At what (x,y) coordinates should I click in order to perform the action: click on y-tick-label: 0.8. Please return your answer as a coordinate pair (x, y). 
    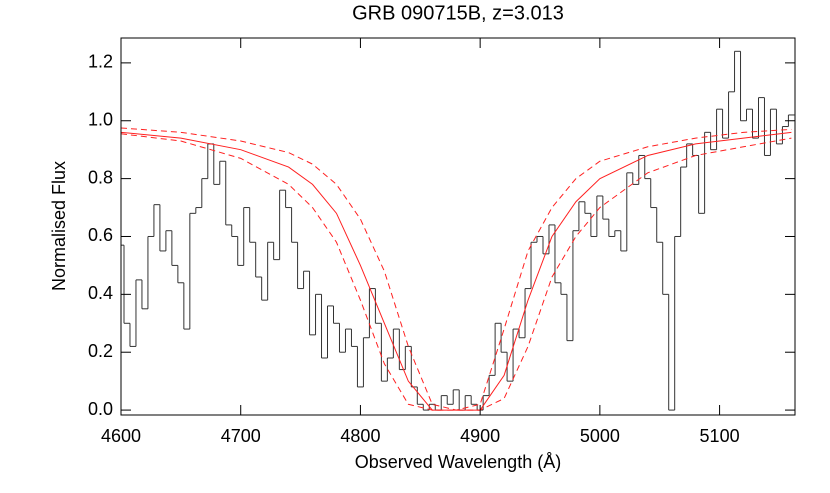
    Looking at the image, I should click on (100, 177).